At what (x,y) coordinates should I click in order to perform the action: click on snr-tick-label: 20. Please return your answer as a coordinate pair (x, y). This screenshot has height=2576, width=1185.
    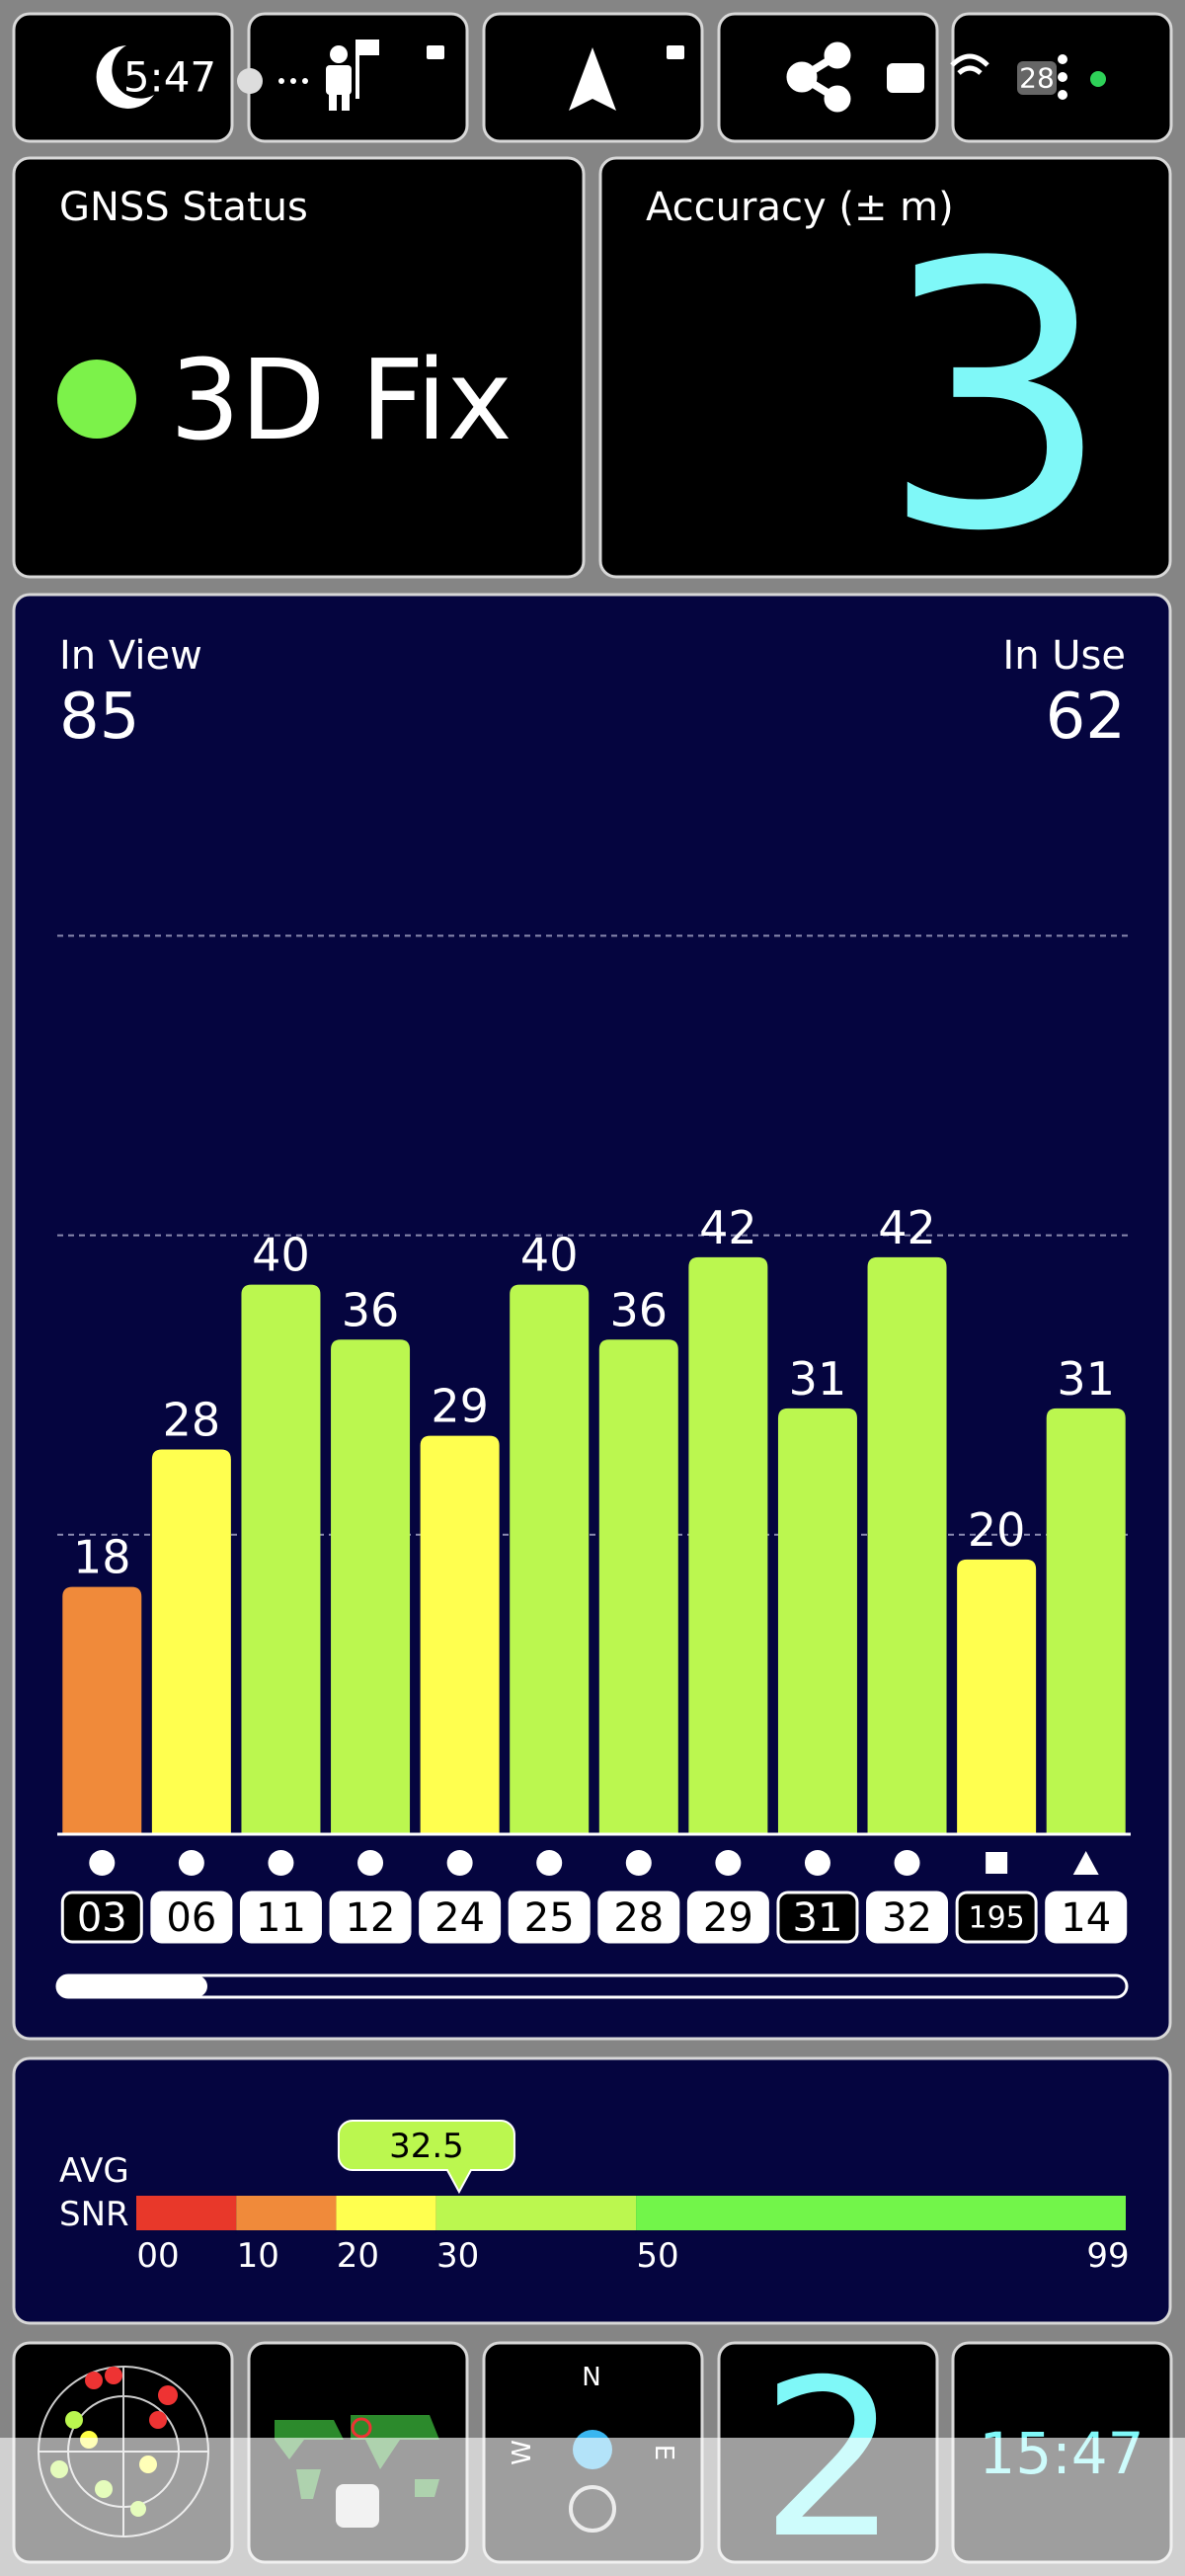
    Looking at the image, I should click on (358, 2256).